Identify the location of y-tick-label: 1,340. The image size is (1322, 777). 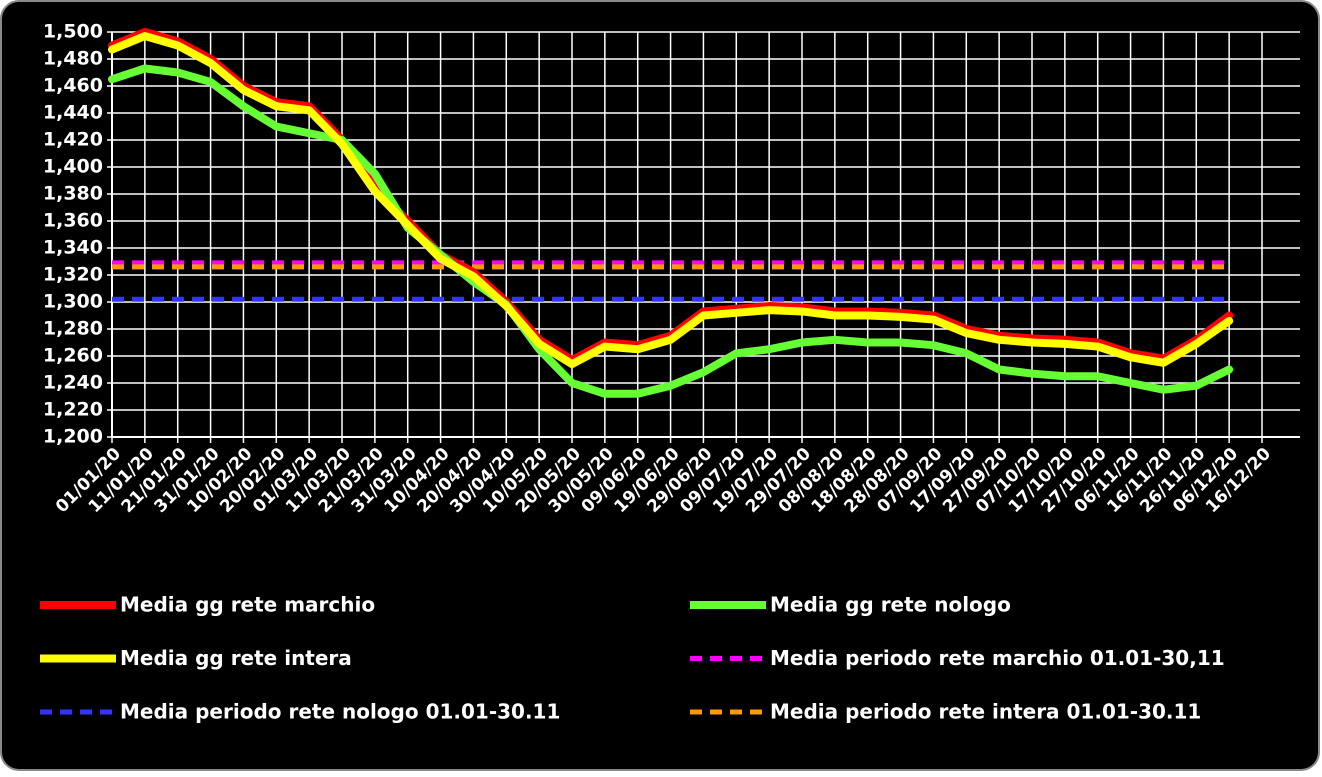
(73, 248).